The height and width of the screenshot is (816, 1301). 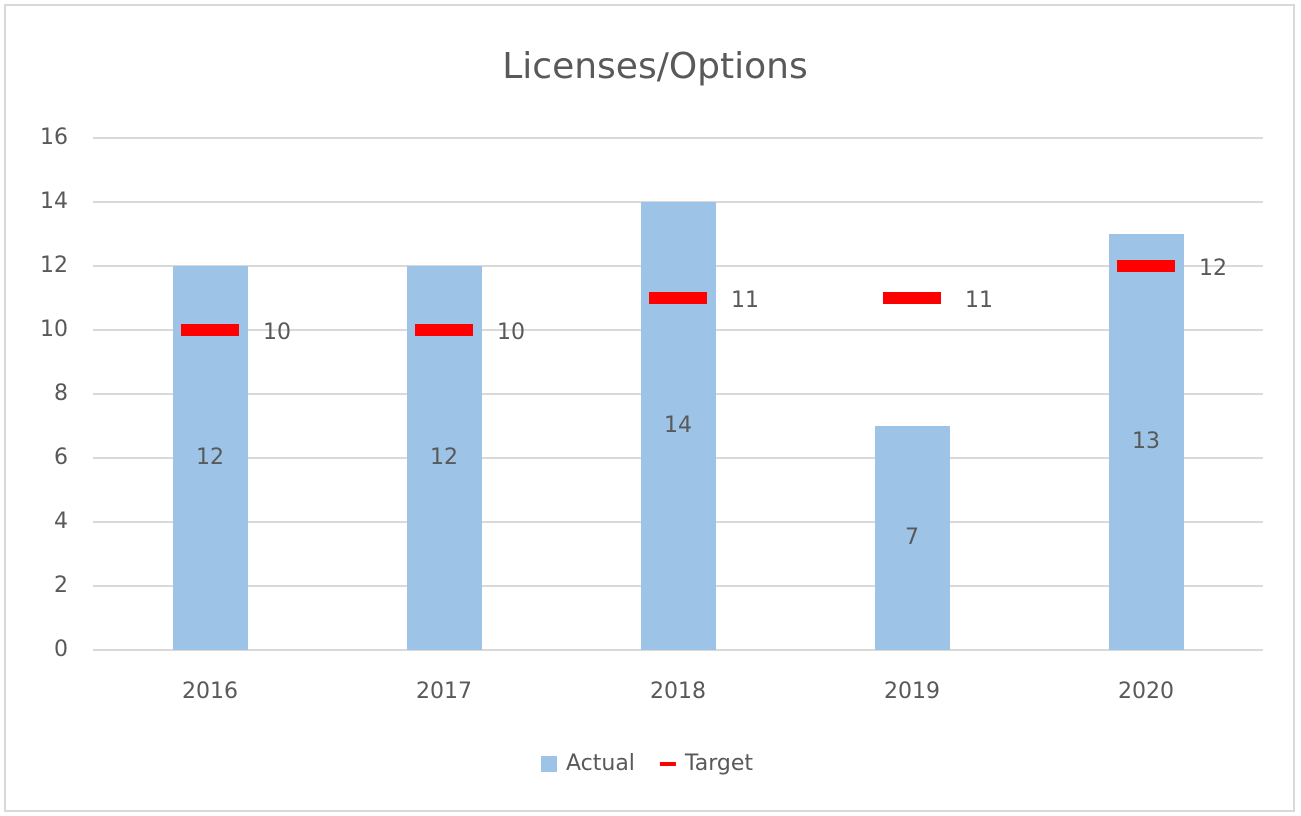 What do you see at coordinates (678, 691) in the screenshot?
I see `x-tick-label: 2018` at bounding box center [678, 691].